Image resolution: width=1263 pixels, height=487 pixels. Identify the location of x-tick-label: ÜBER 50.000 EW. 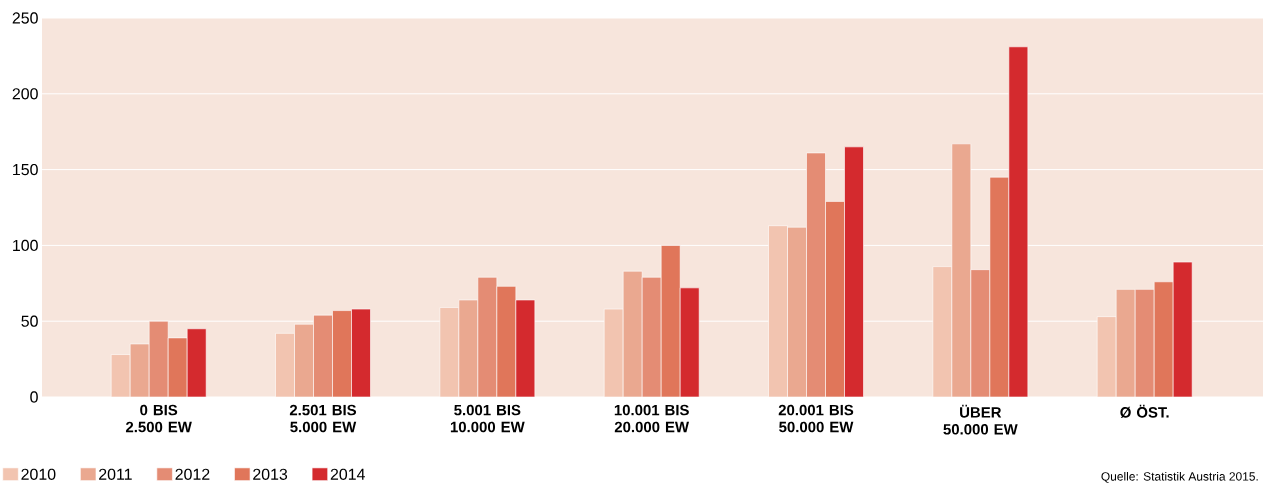
(980, 419).